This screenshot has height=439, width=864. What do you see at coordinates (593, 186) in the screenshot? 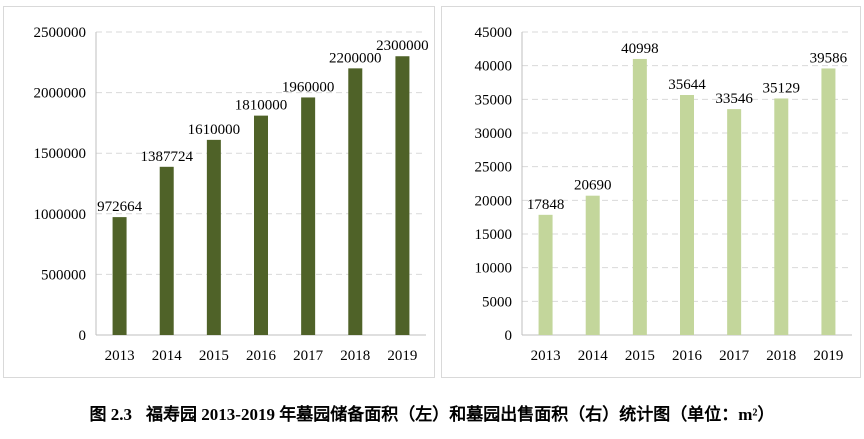
I see `data-label: 20690` at bounding box center [593, 186].